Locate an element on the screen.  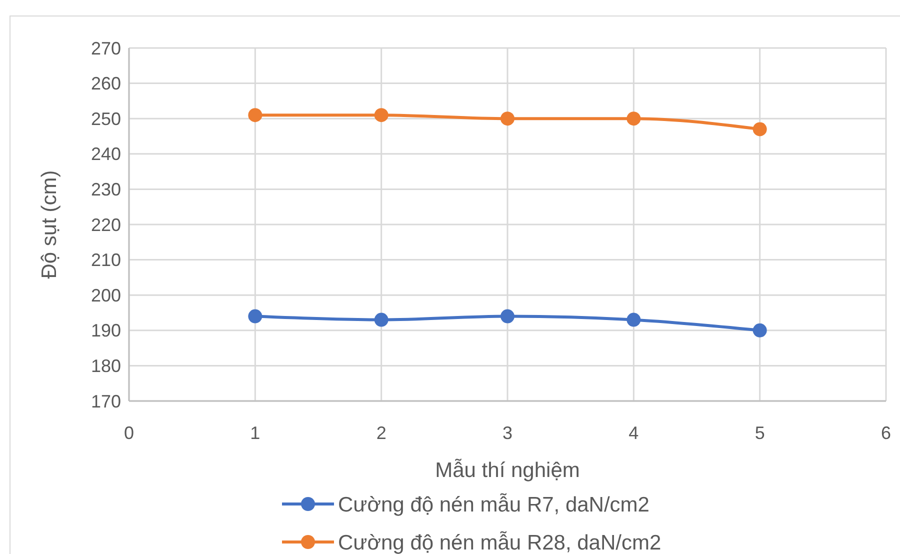
y-tick-label: 270 is located at coordinates (105, 48).